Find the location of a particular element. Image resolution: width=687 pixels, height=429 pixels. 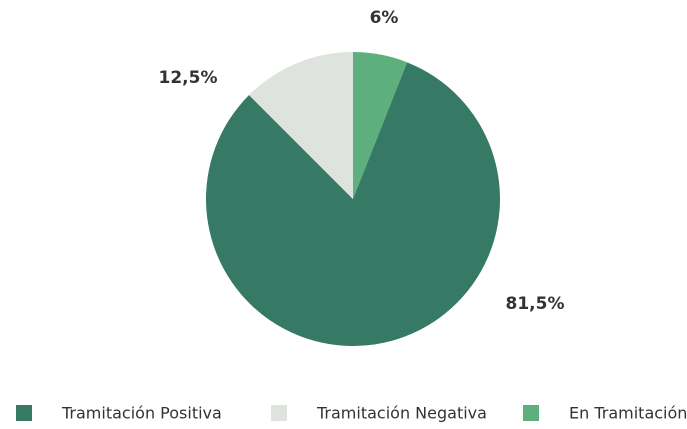

value-label: 6% is located at coordinates (384, 18).